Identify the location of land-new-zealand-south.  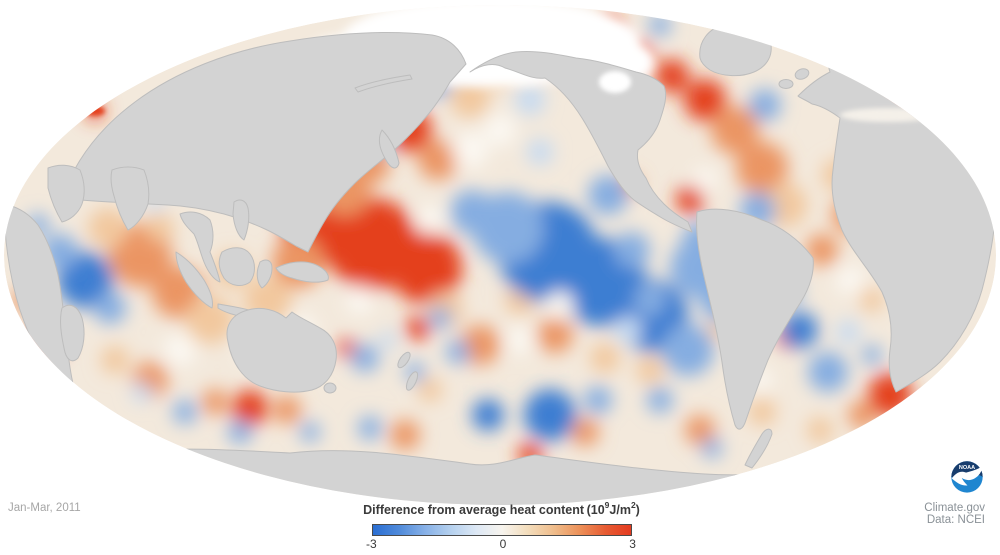
(412, 381).